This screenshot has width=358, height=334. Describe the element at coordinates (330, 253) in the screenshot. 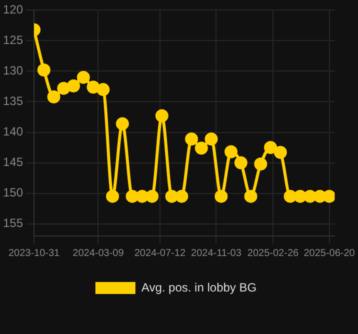

I see `x-tick-label: 2025-06-20` at that location.